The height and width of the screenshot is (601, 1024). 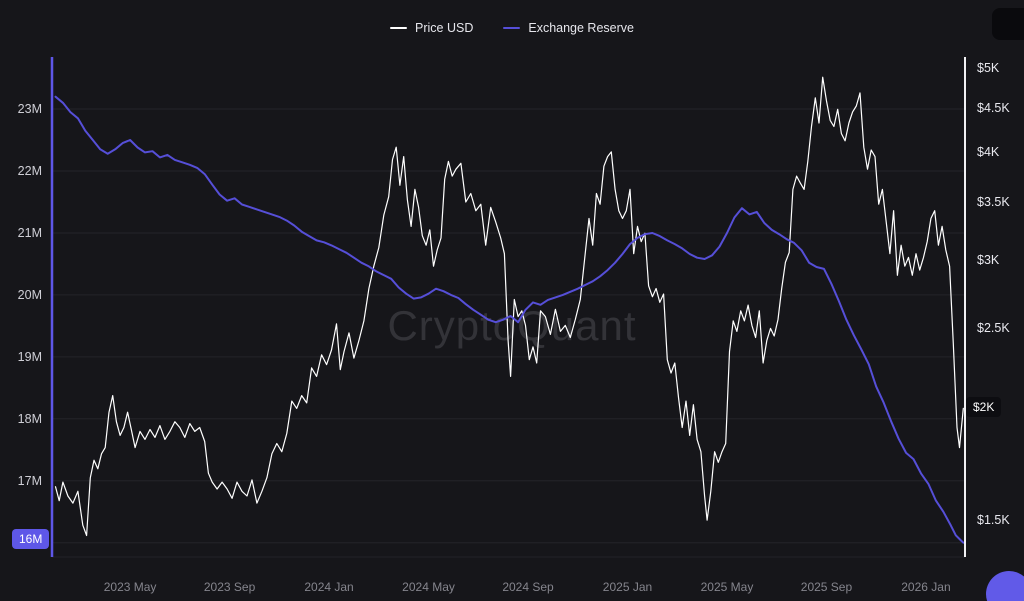 I want to click on exchange-reserve-line-marker, so click(x=512, y=28).